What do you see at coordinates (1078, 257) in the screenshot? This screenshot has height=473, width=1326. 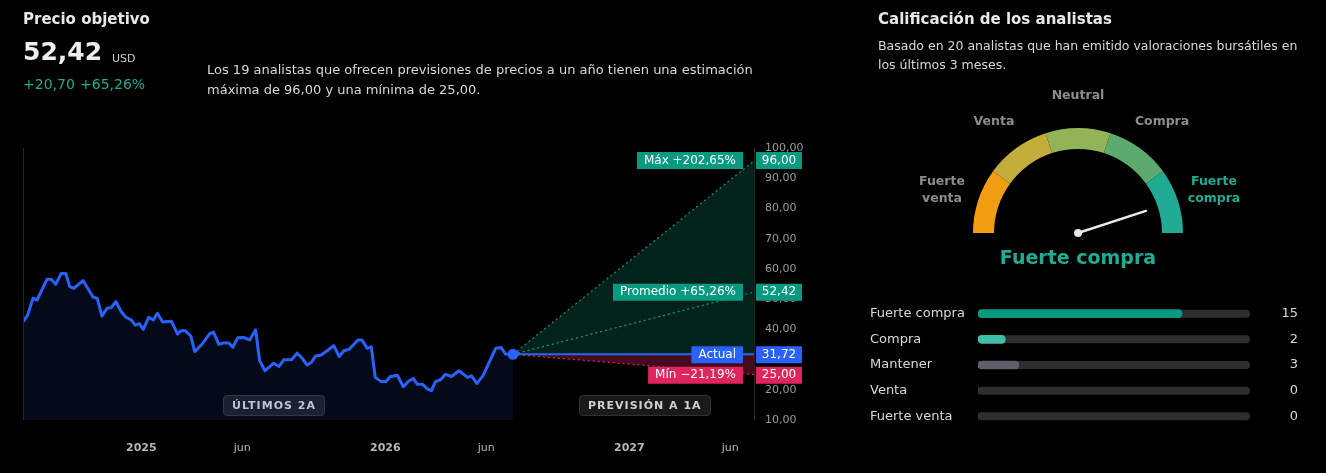 I see `text: Fuerte compra` at bounding box center [1078, 257].